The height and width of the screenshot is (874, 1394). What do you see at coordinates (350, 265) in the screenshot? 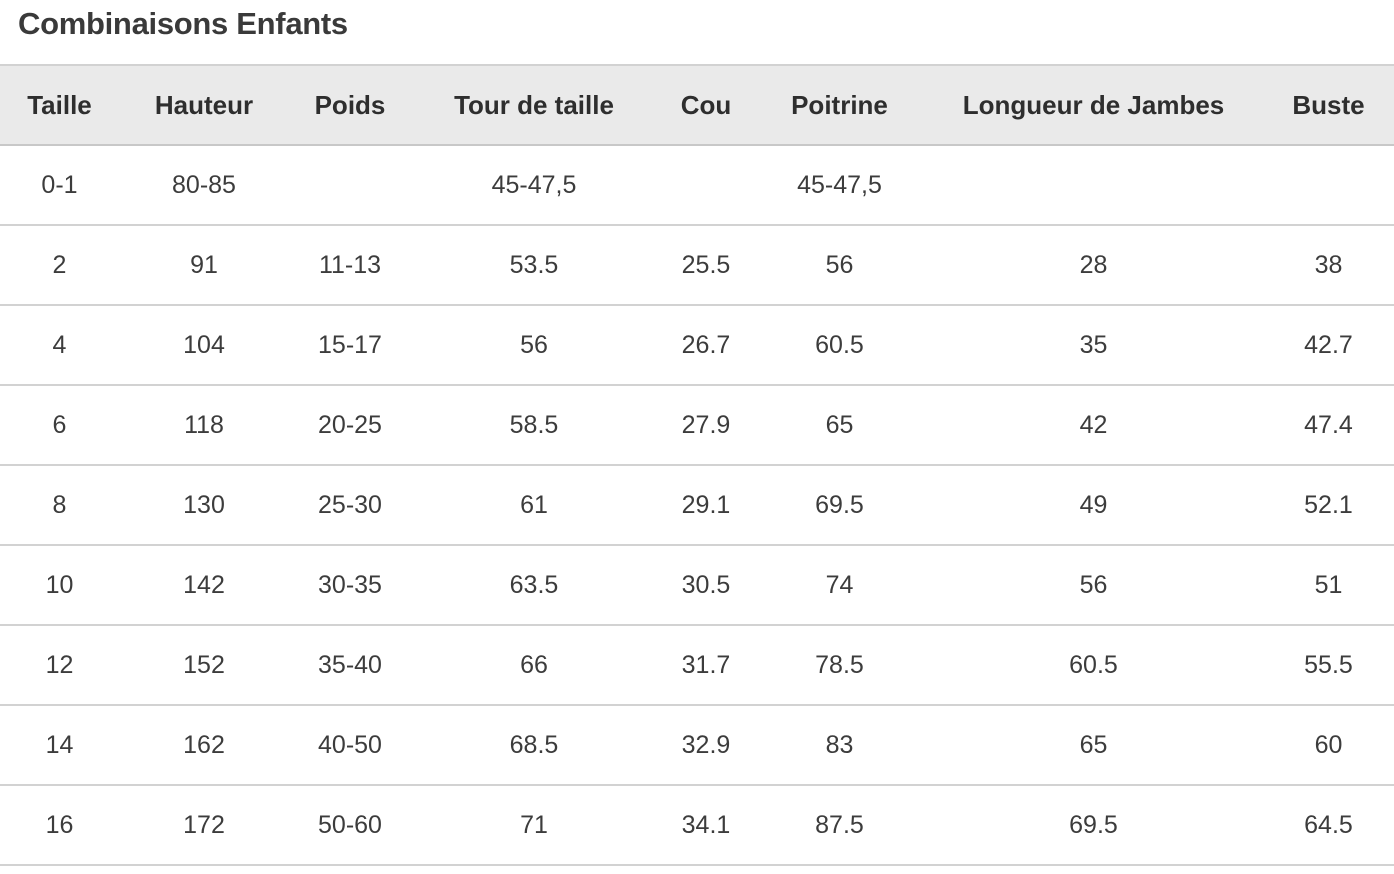
I see `cell-poids: 11-13` at bounding box center [350, 265].